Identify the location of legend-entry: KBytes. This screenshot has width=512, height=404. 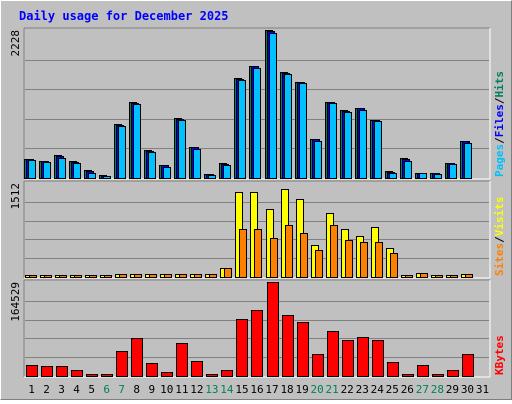
(499, 355).